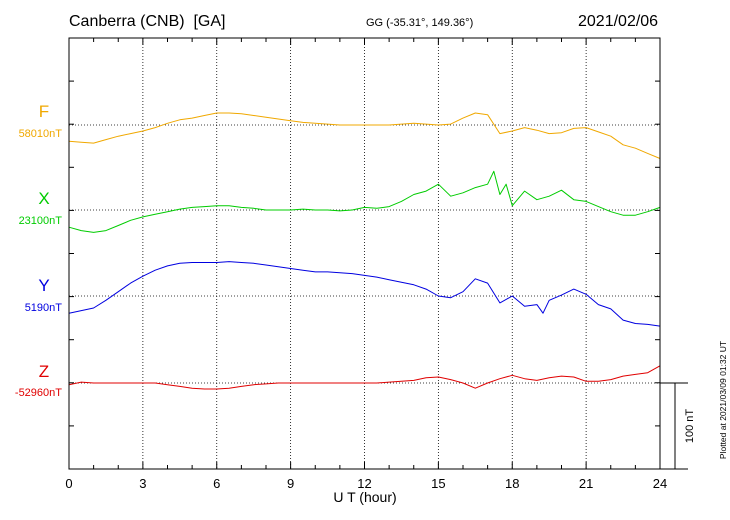 This screenshot has width=730, height=520. I want to click on x-tick-labels: 0 3 6 9 12 15 18 21 24, so click(366, 483).